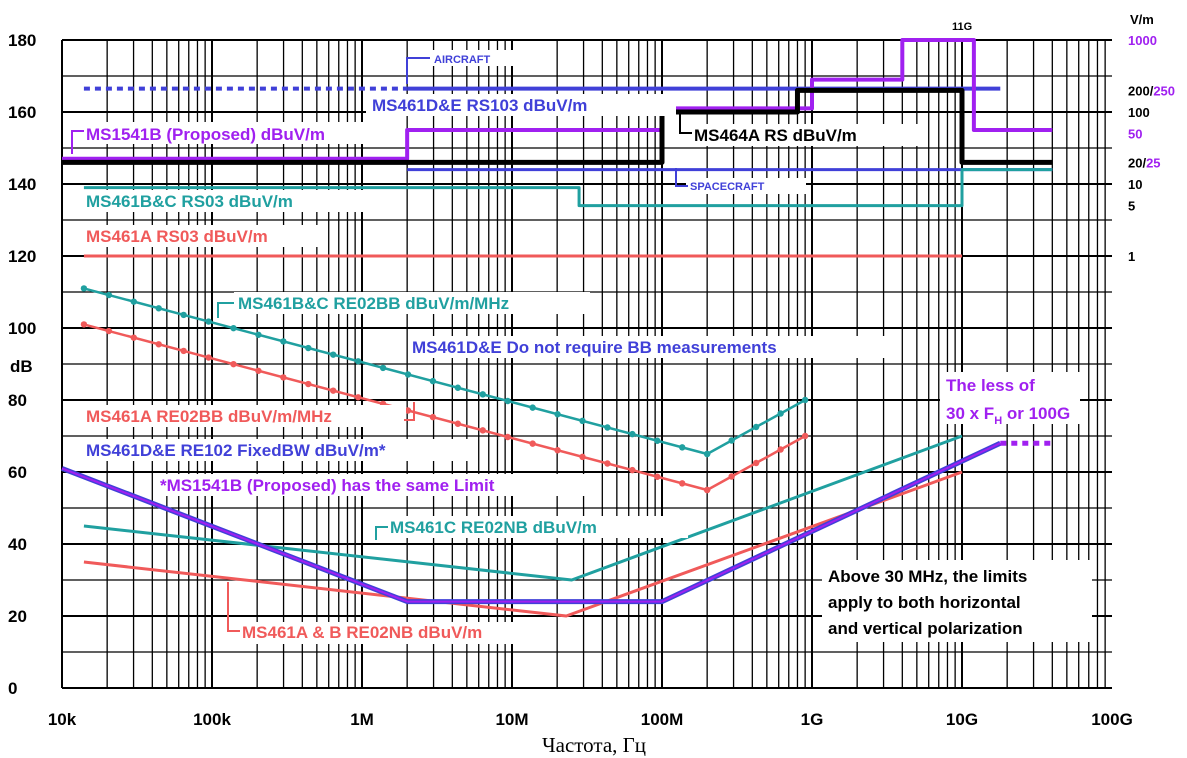  What do you see at coordinates (1139, 112) in the screenshot?
I see `right-tick-label: 100` at bounding box center [1139, 112].